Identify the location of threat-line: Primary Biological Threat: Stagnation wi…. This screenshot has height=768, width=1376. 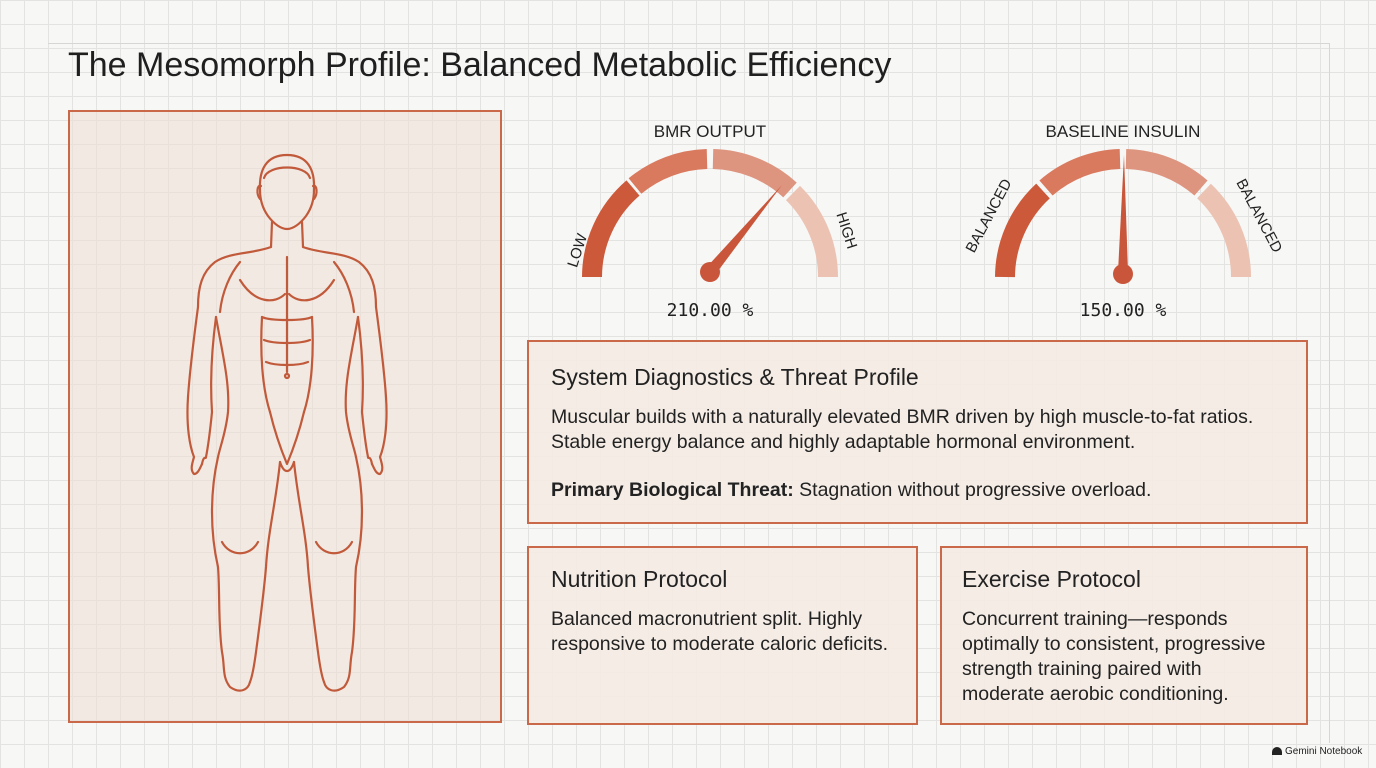
(917, 490).